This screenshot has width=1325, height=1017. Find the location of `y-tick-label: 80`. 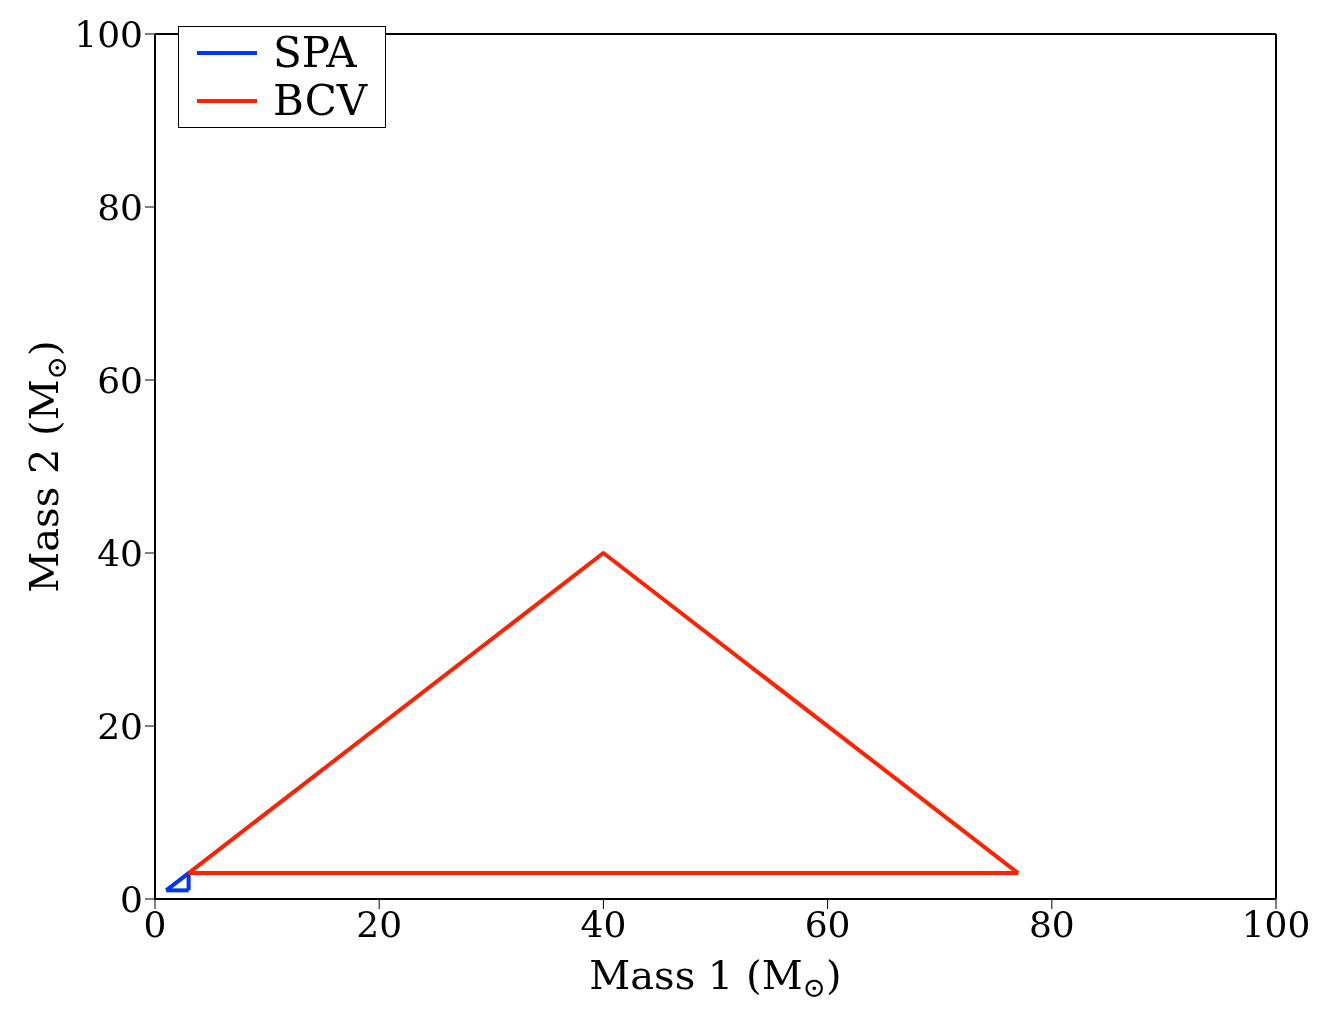

y-tick-label: 80 is located at coordinates (120, 207).